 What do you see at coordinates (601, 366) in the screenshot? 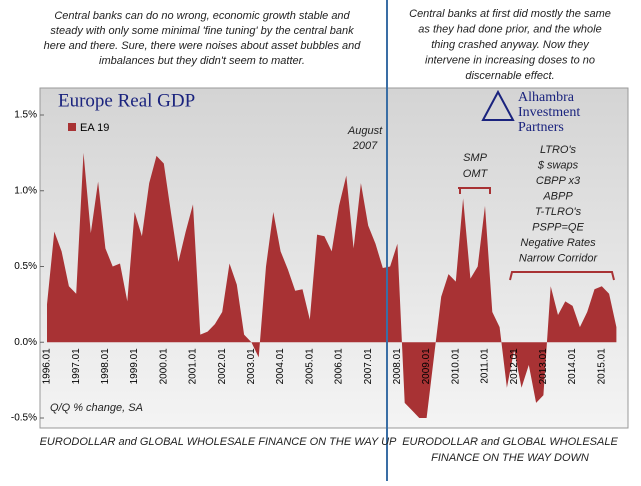
I see `x-tick-label: 2015.01` at bounding box center [601, 366].